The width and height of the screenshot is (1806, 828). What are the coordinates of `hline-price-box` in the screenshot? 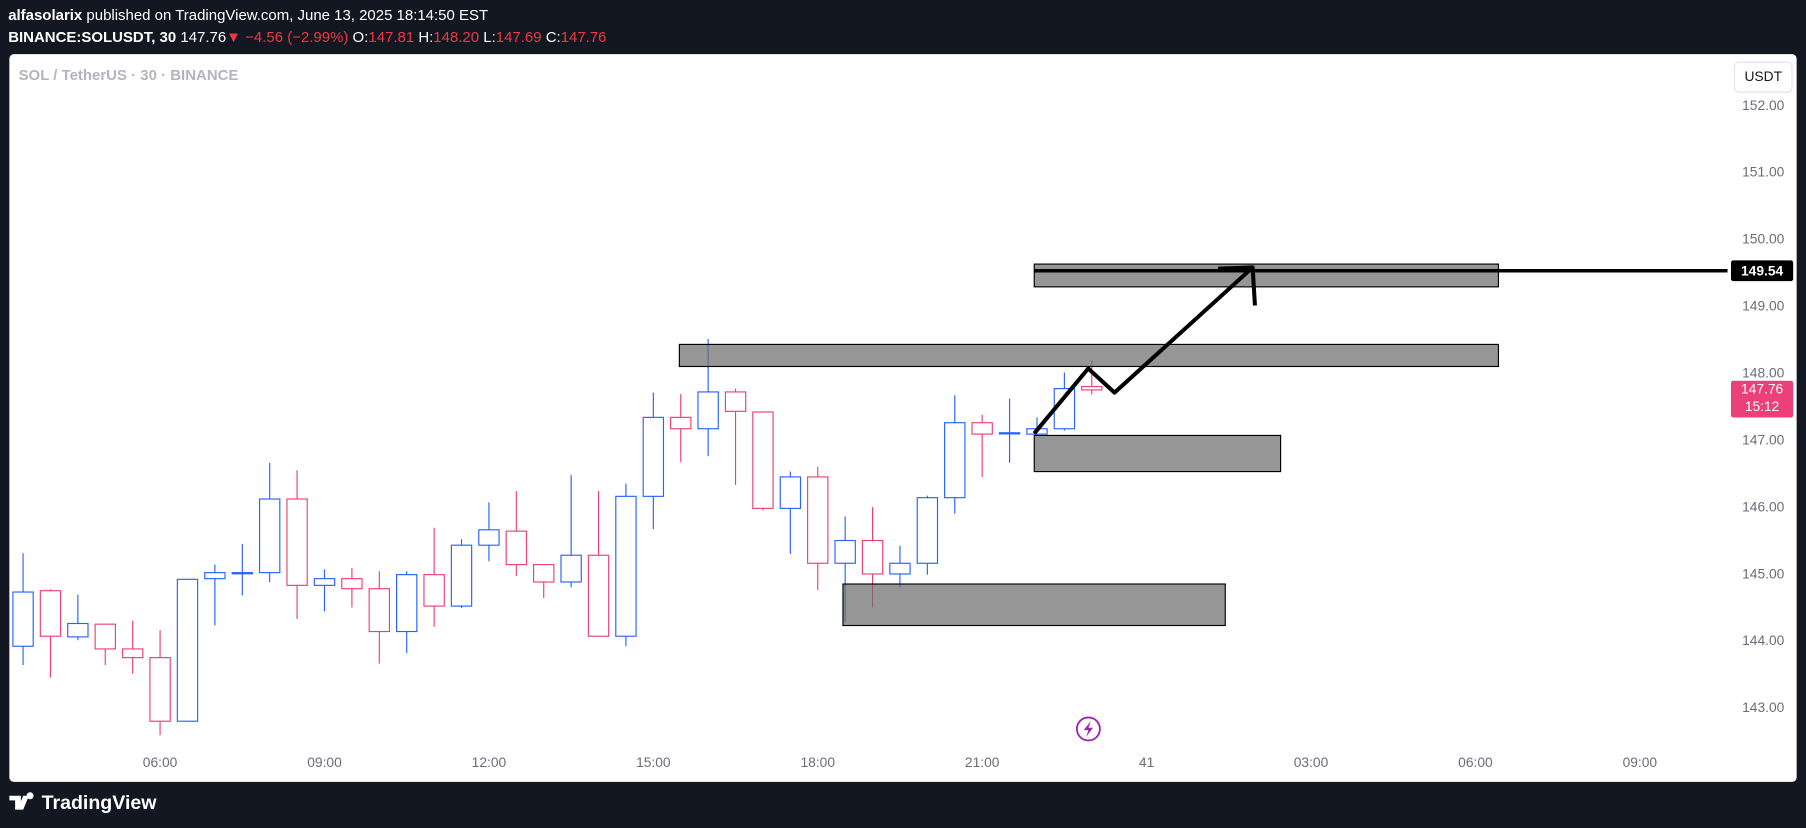 It's located at (1762, 271).